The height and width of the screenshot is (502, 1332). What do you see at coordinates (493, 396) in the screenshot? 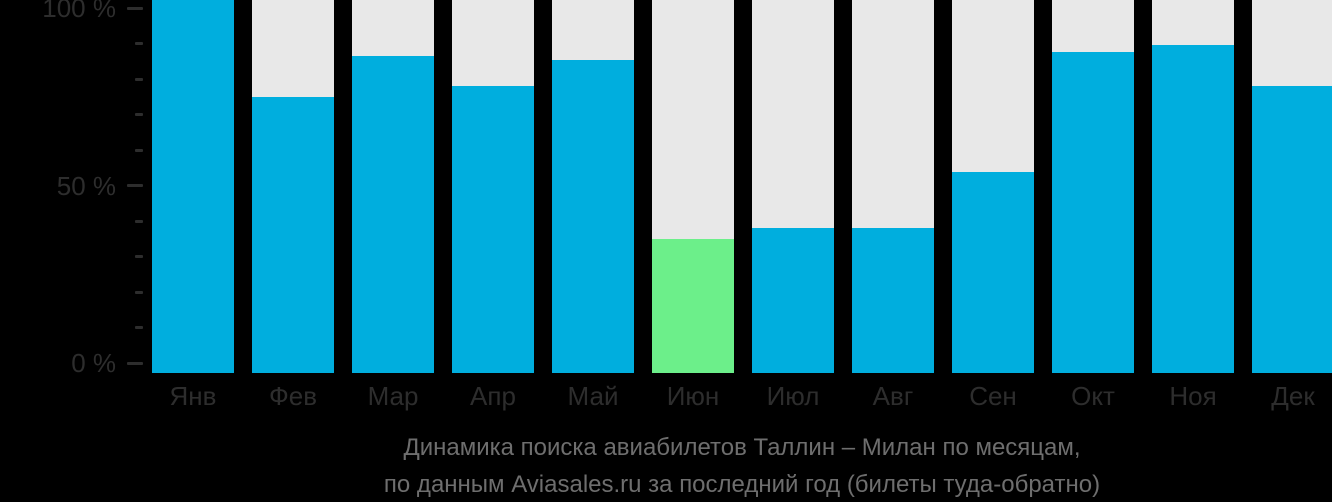
I see `month-label: Апр` at bounding box center [493, 396].